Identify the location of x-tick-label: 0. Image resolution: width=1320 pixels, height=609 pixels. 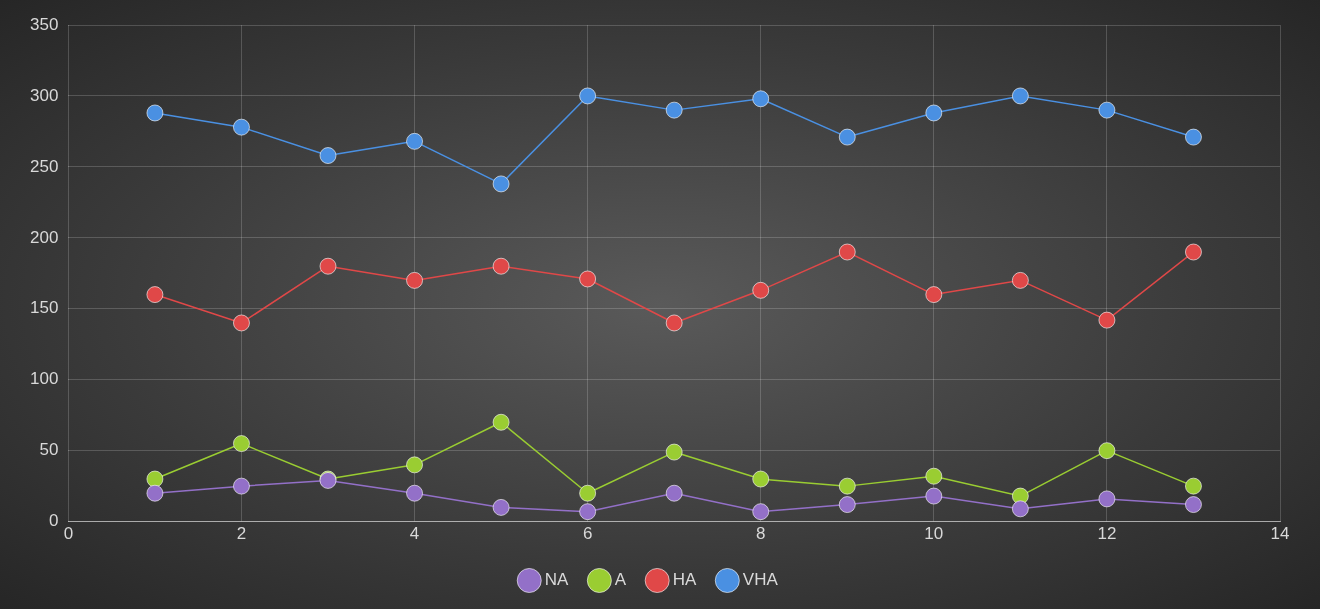
(68, 534).